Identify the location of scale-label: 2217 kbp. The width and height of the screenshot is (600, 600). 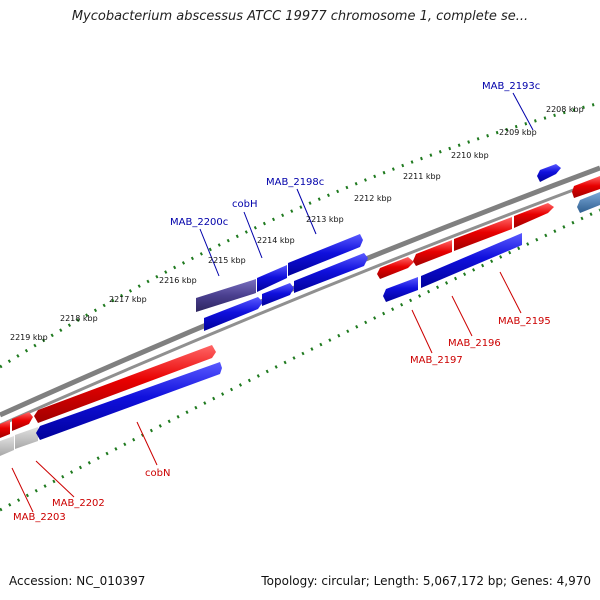
(128, 299).